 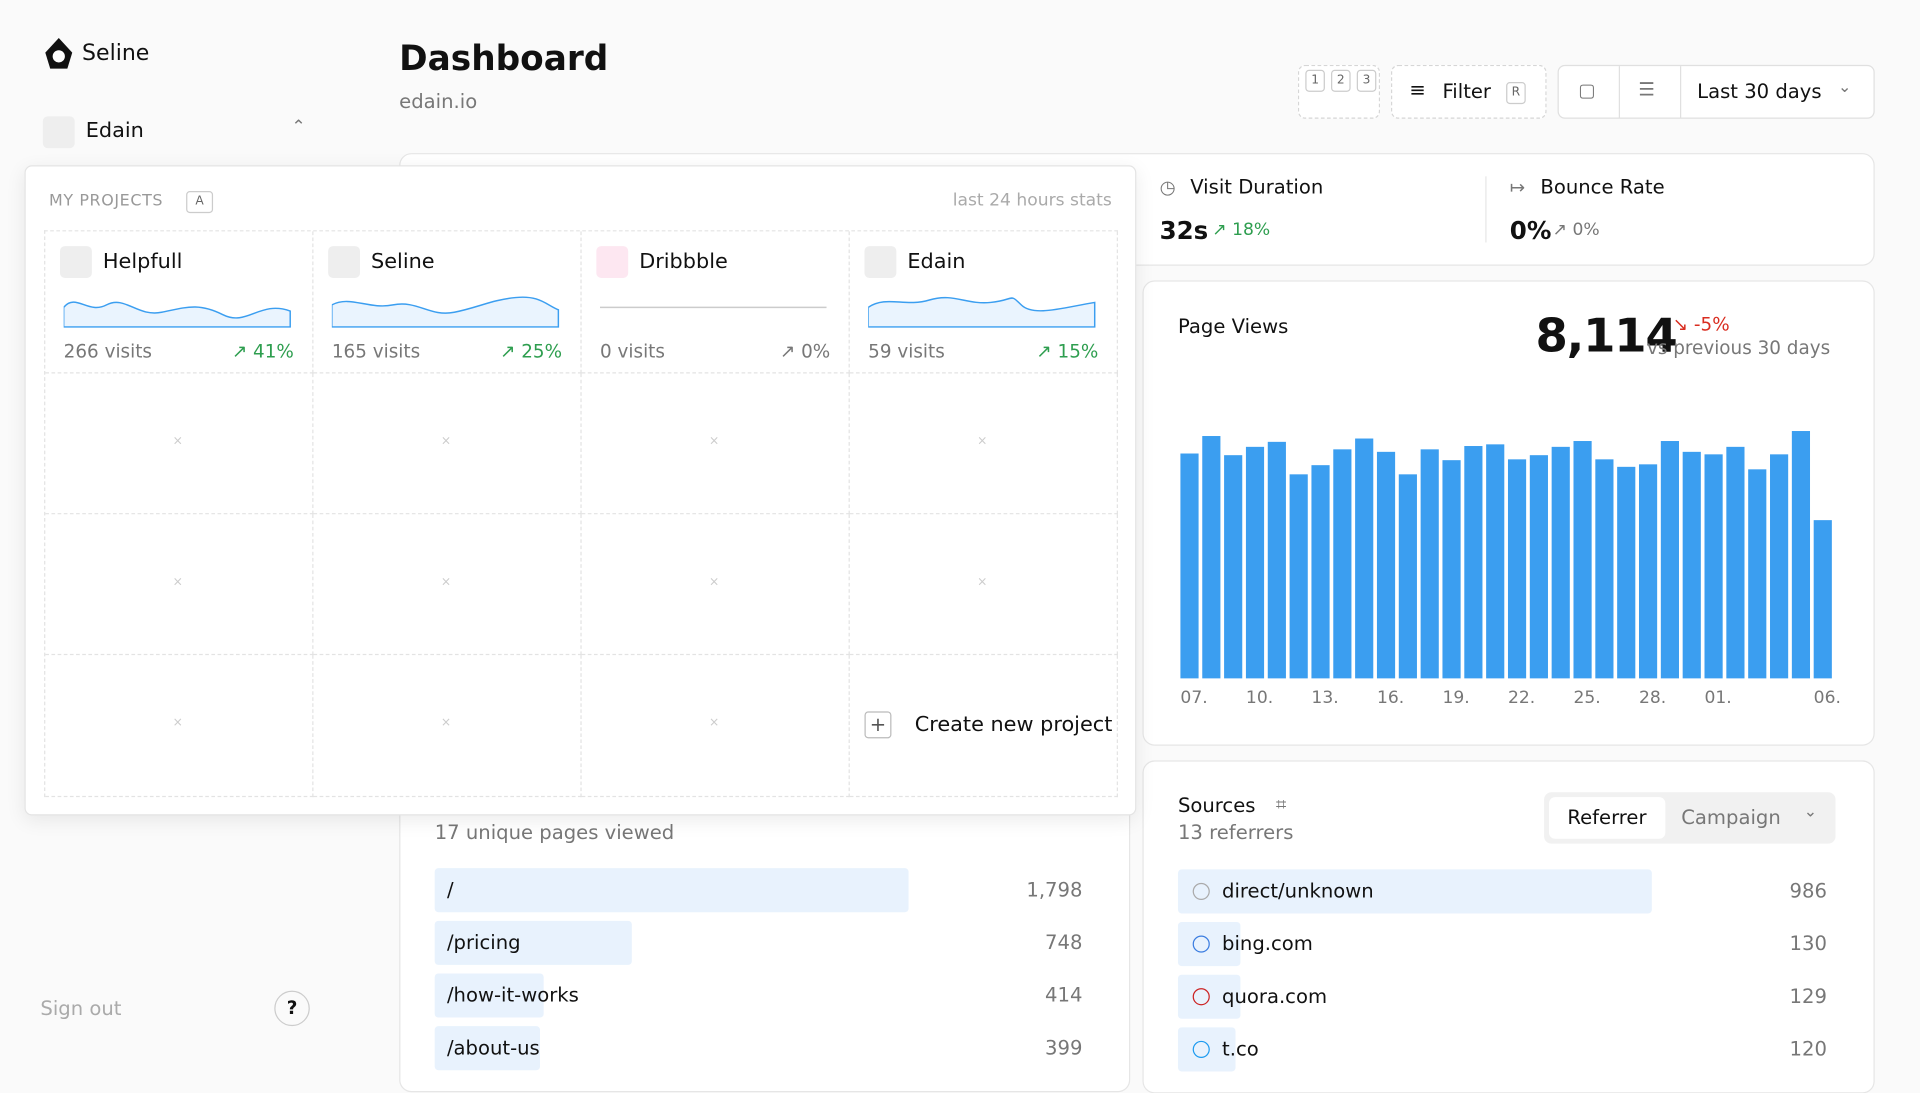 What do you see at coordinates (1731, 817) in the screenshot?
I see `tab: Campaign` at bounding box center [1731, 817].